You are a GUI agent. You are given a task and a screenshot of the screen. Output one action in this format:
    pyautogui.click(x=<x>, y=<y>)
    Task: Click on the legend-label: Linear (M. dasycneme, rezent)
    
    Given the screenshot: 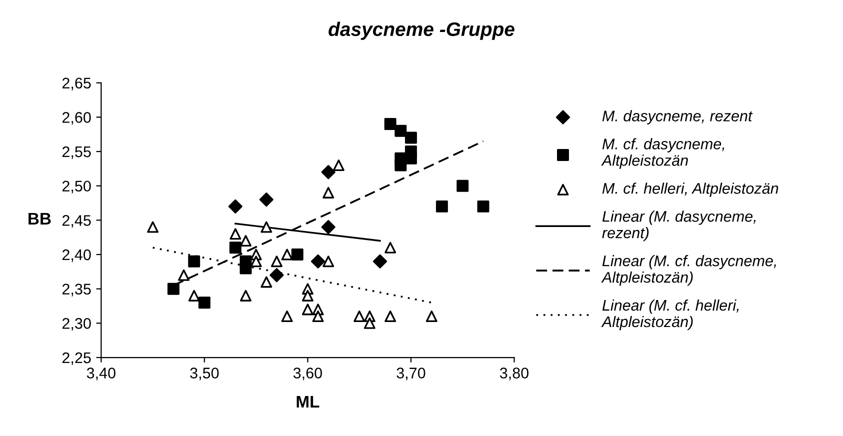 What is the action you would take?
    pyautogui.click(x=679, y=226)
    